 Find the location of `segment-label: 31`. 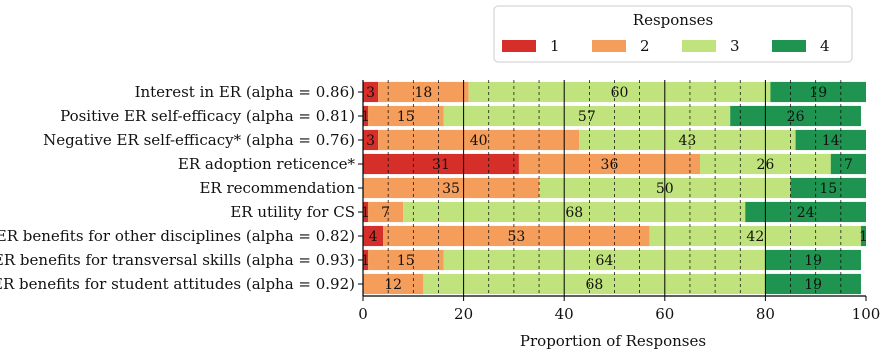

segment-label: 31 is located at coordinates (441, 165).